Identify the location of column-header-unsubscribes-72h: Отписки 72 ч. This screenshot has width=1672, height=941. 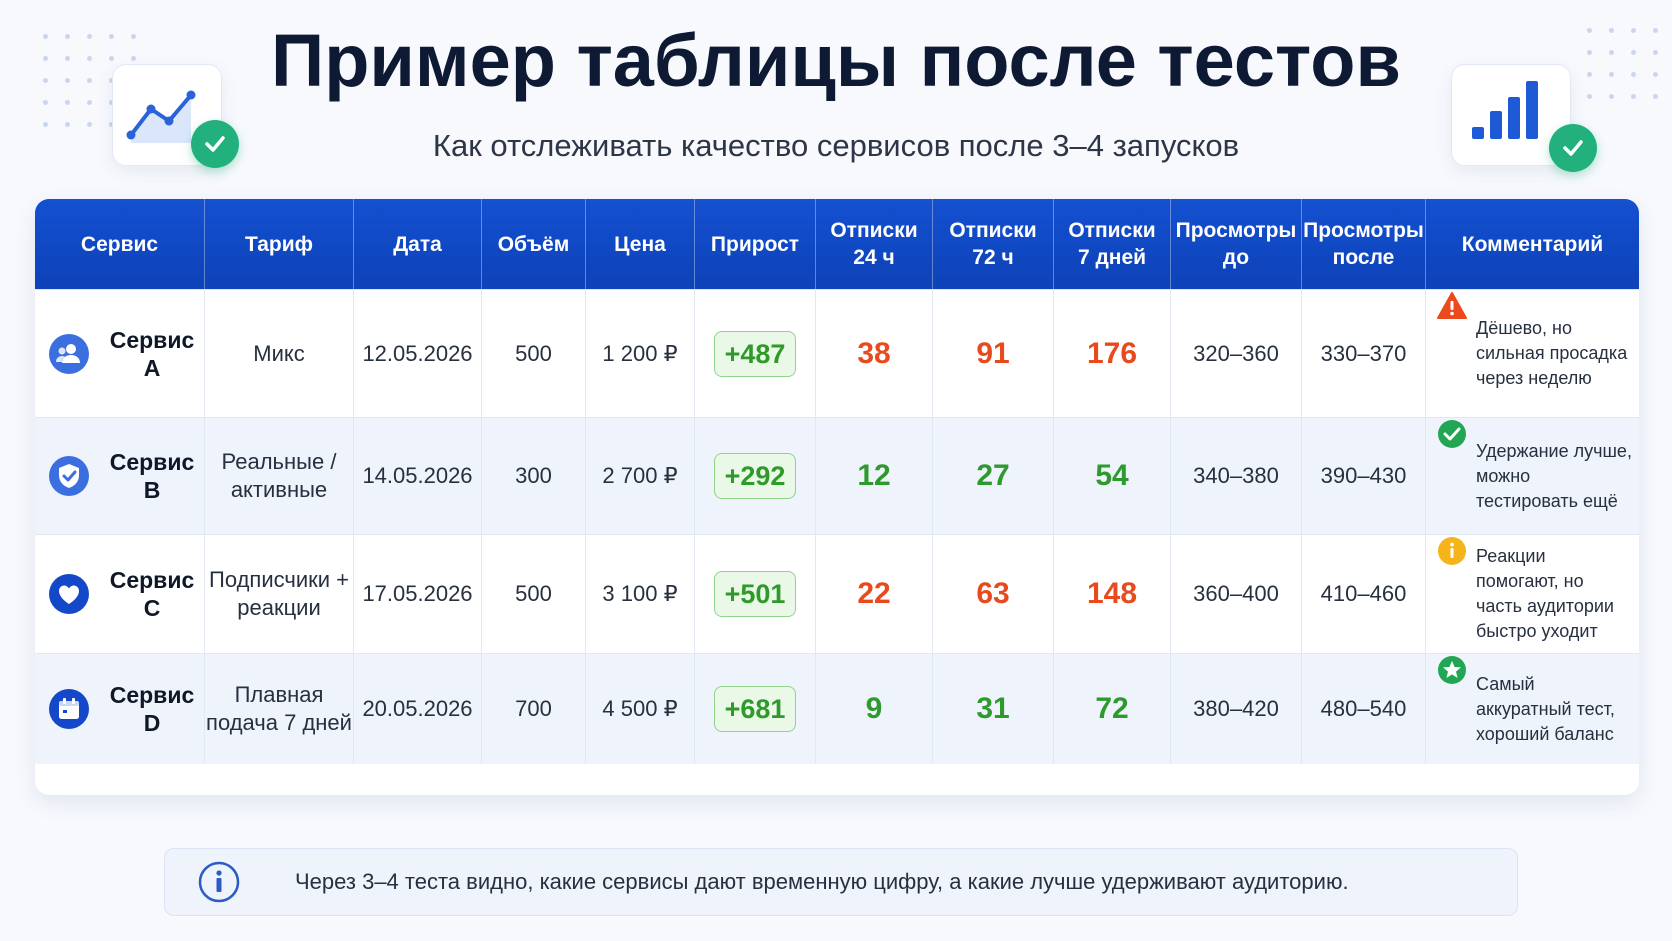
(993, 244).